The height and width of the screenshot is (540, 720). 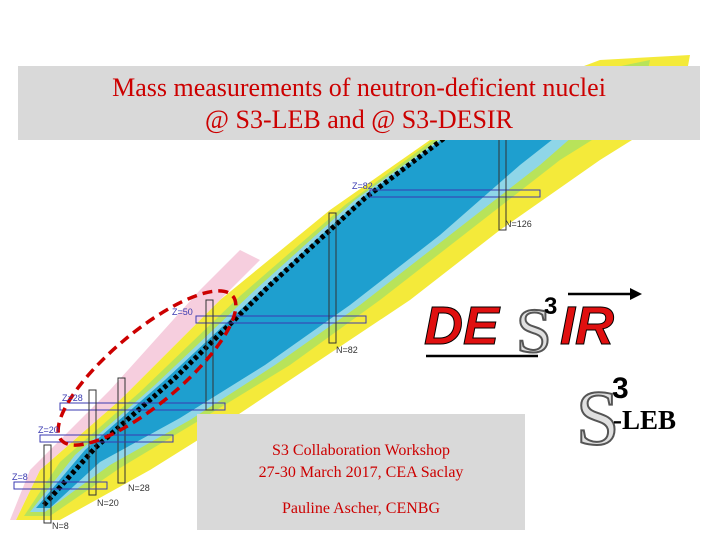 What do you see at coordinates (48, 430) in the screenshot?
I see `label-z20: Z=20` at bounding box center [48, 430].